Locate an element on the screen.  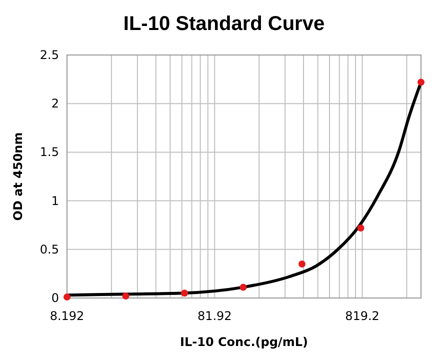
y-tick-label: 2 is located at coordinates (55, 103).